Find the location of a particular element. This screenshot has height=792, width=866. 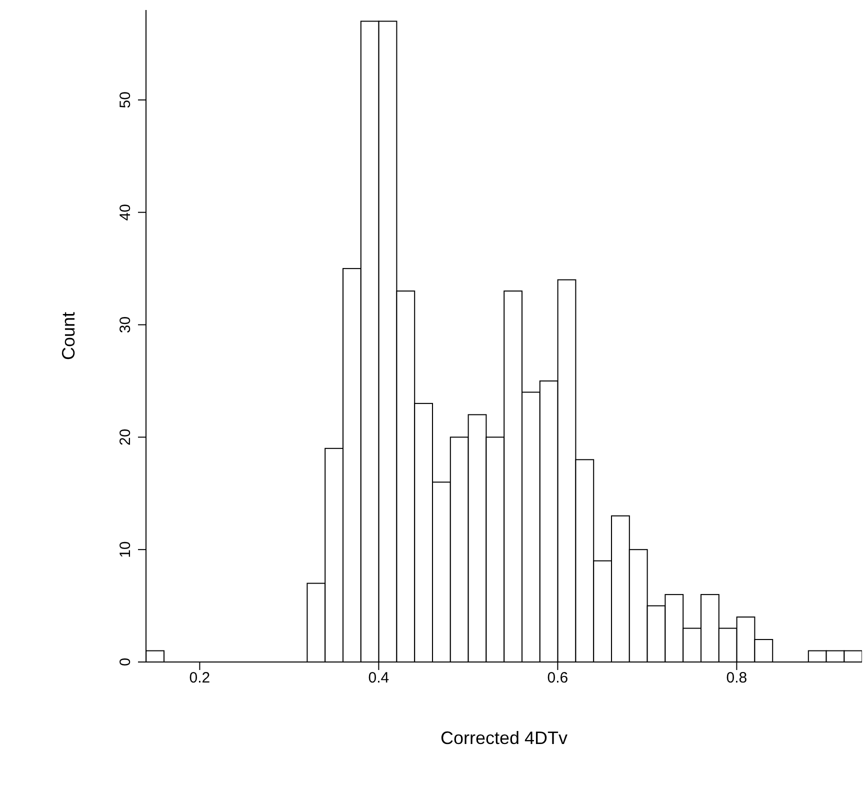

y-tick-label: 20 is located at coordinates (125, 437).